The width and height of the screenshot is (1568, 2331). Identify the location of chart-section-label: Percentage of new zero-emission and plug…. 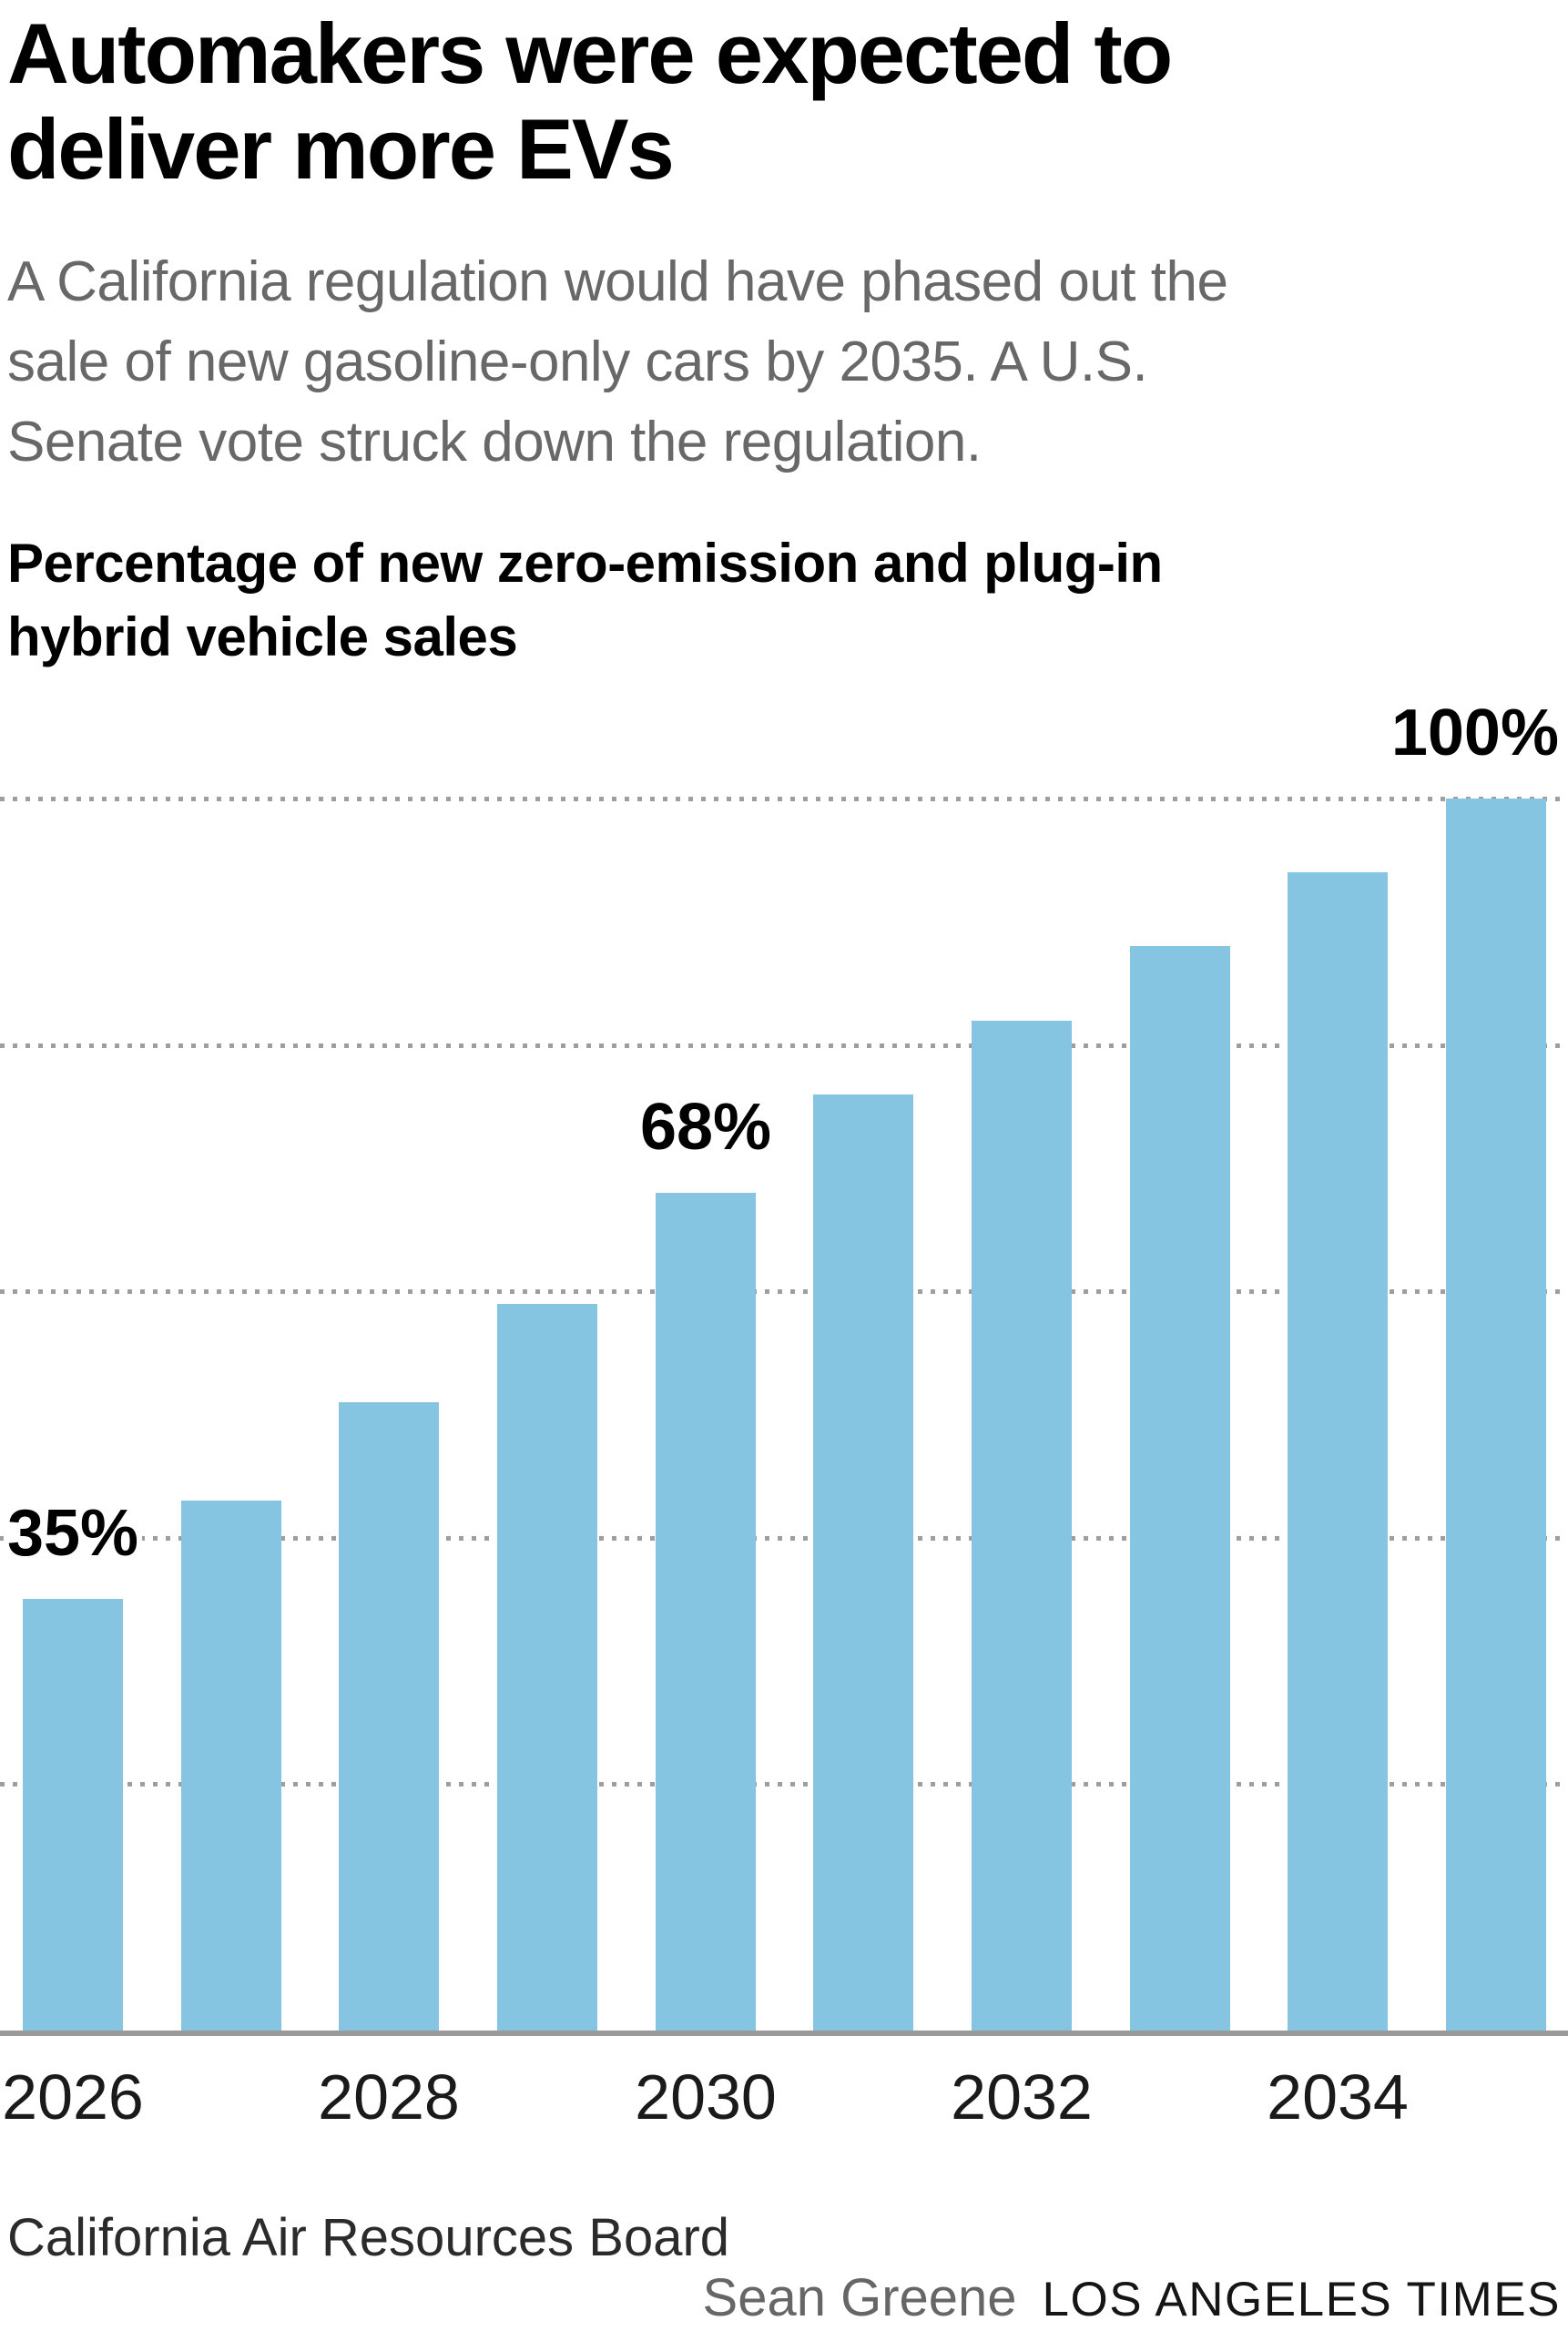
(585, 600).